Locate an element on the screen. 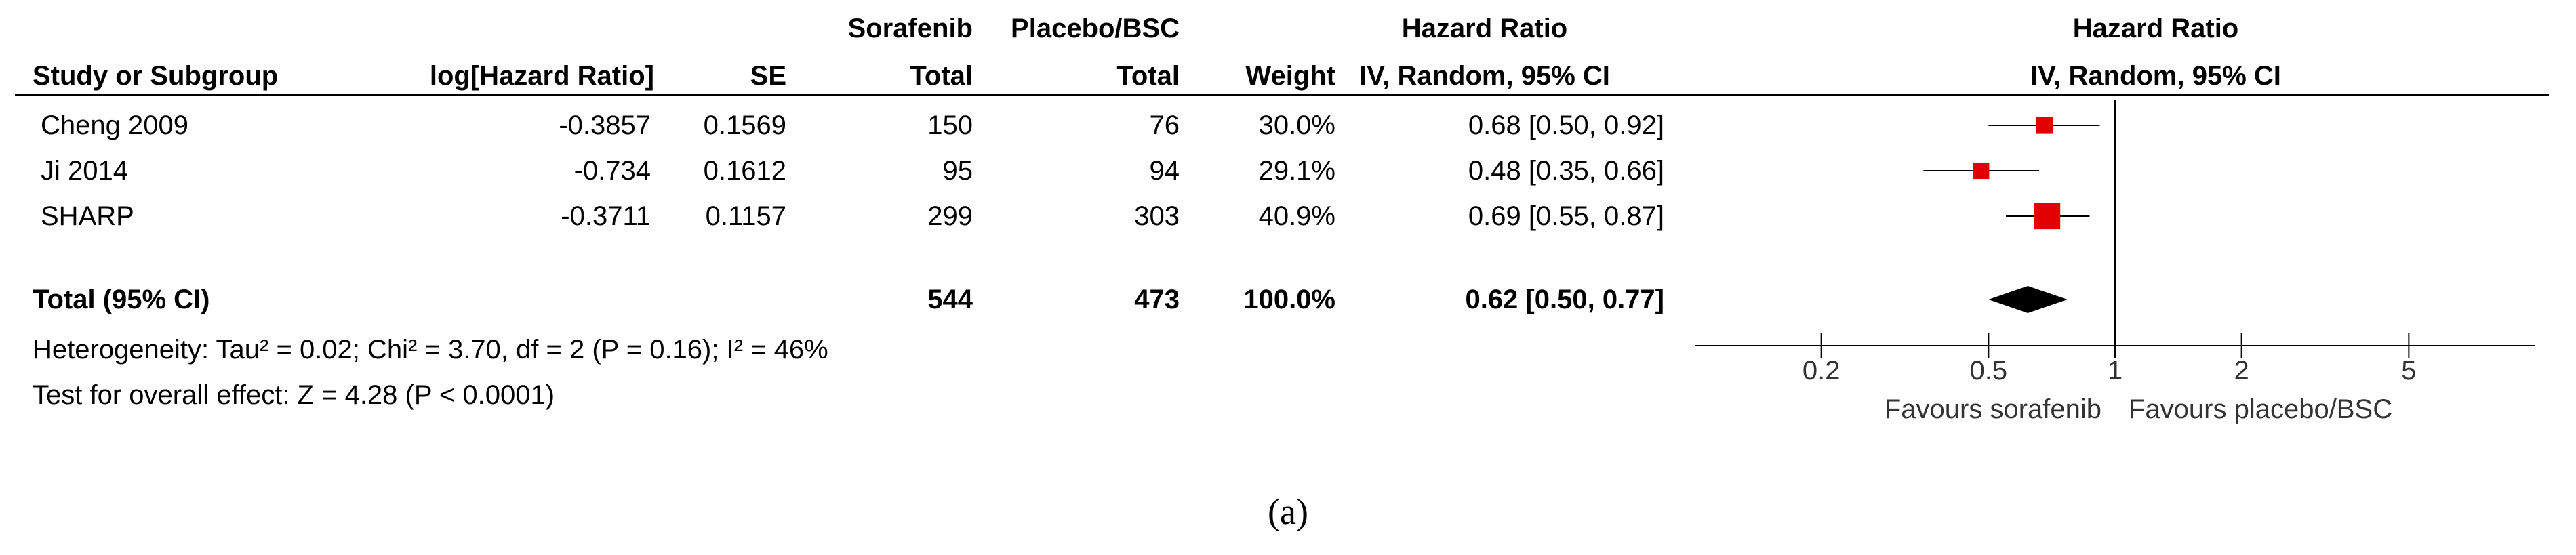  column-header-se: SE is located at coordinates (768, 76).